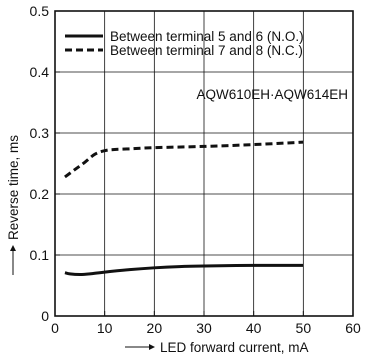 The image size is (368, 361). I want to click on model-annotation: AQW610EH·AQW614EH, so click(272, 94).